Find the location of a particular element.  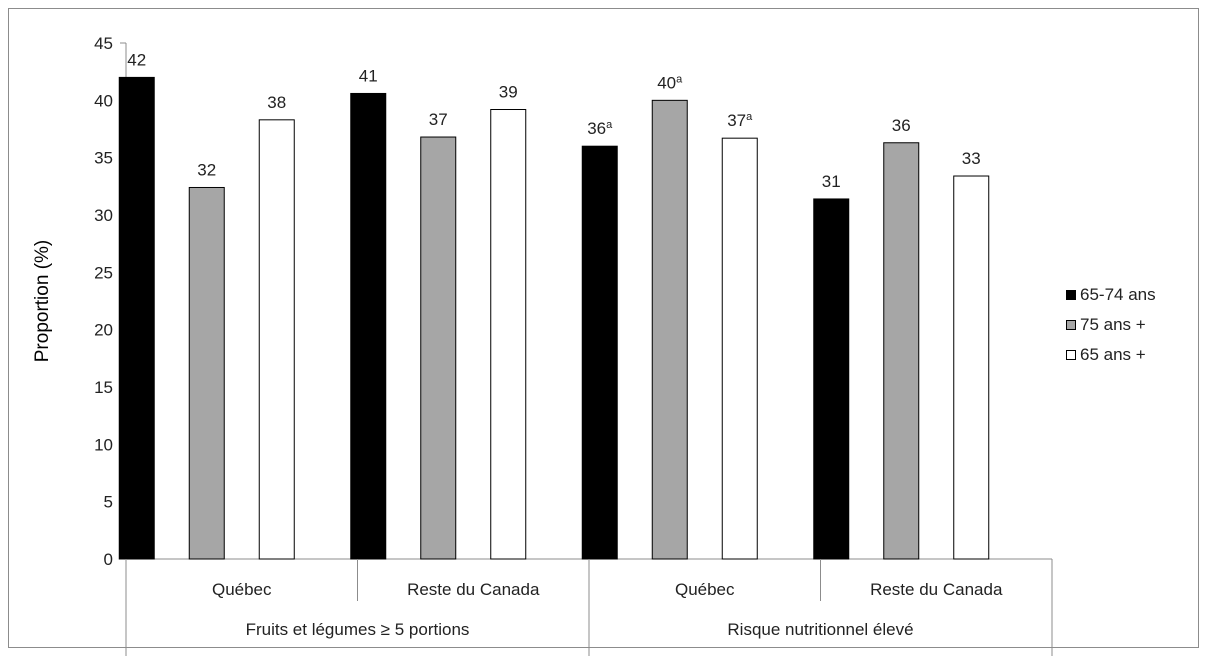

data-label-value: 39 is located at coordinates (508, 92).